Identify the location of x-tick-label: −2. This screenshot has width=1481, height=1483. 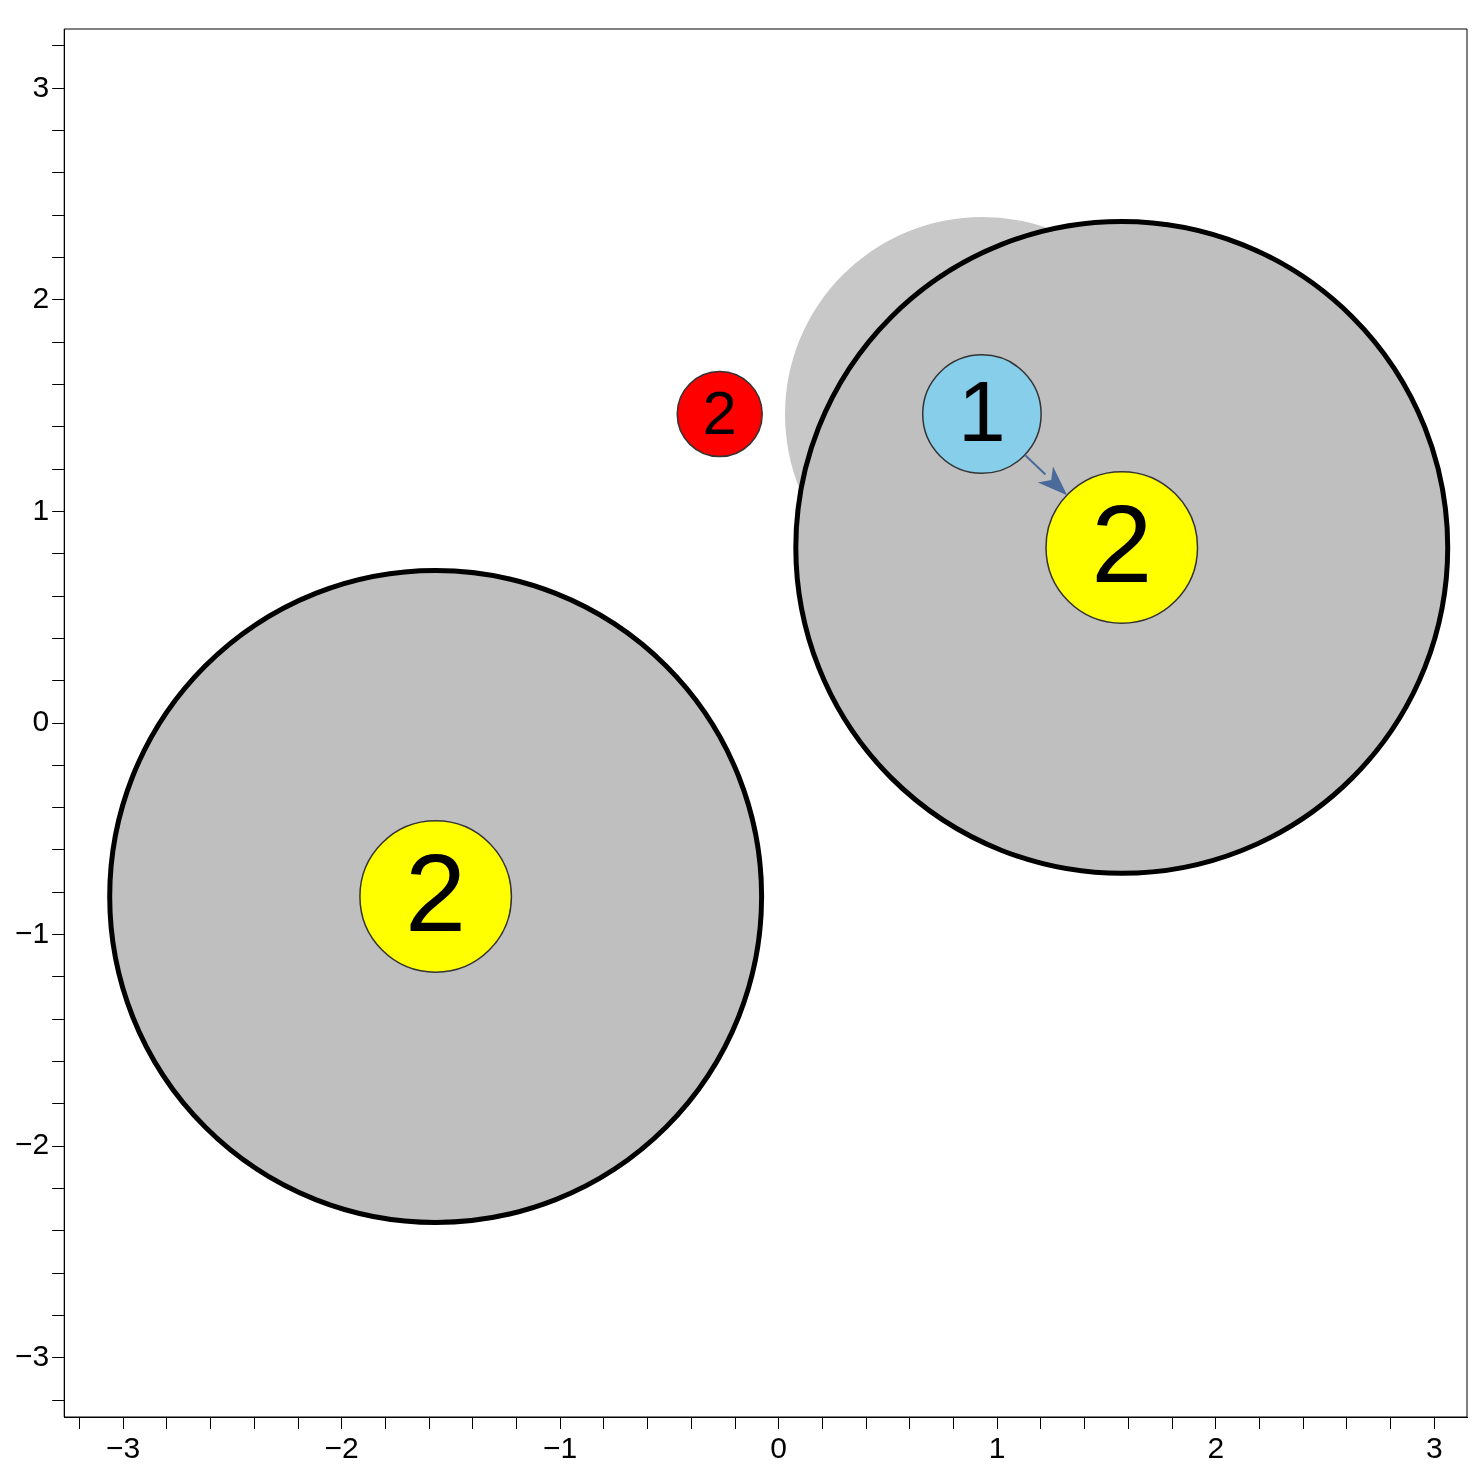
(341, 1448).